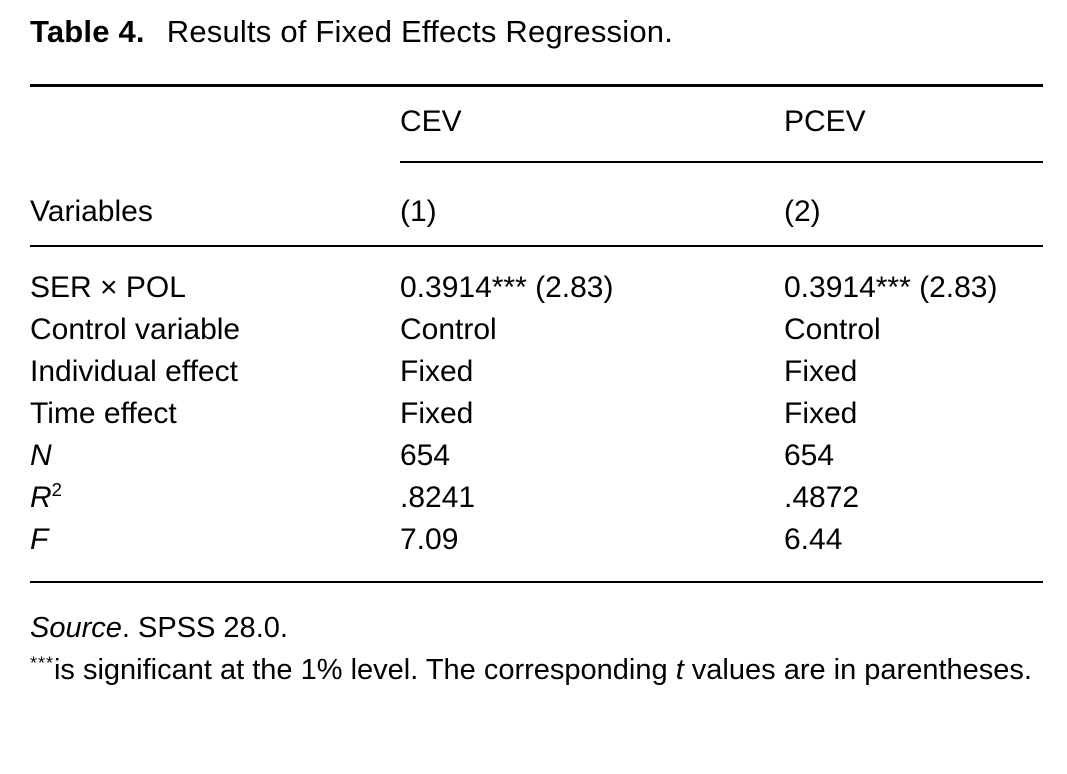 The width and height of the screenshot is (1067, 774). I want to click on column-group-header-row: CEV PCEV, so click(536, 115).